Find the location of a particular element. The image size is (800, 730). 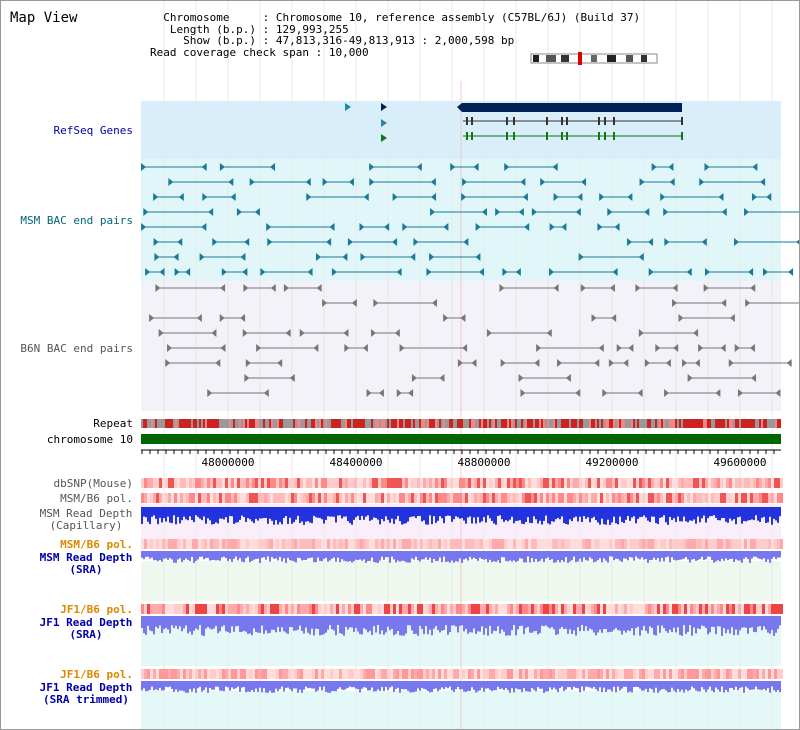

track-label-msm-depth-capillary: MSM Read Depth (Capillary) is located at coordinates (86, 520).